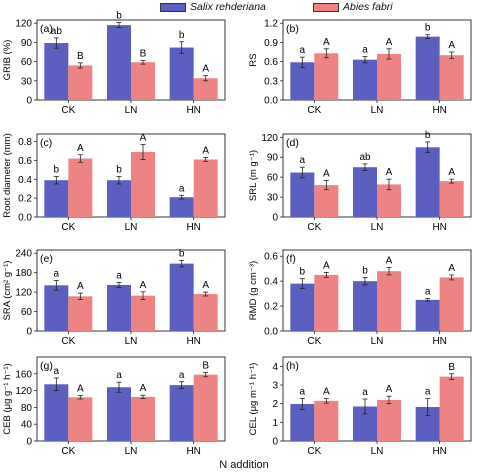 This screenshot has height=473, width=488. I want to click on x-tick-label-g-1: LN, so click(131, 451).